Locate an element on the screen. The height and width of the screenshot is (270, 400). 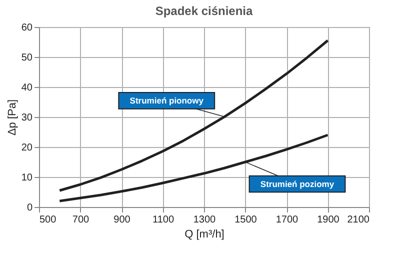
x-tick-label: 700 is located at coordinates (81, 220).